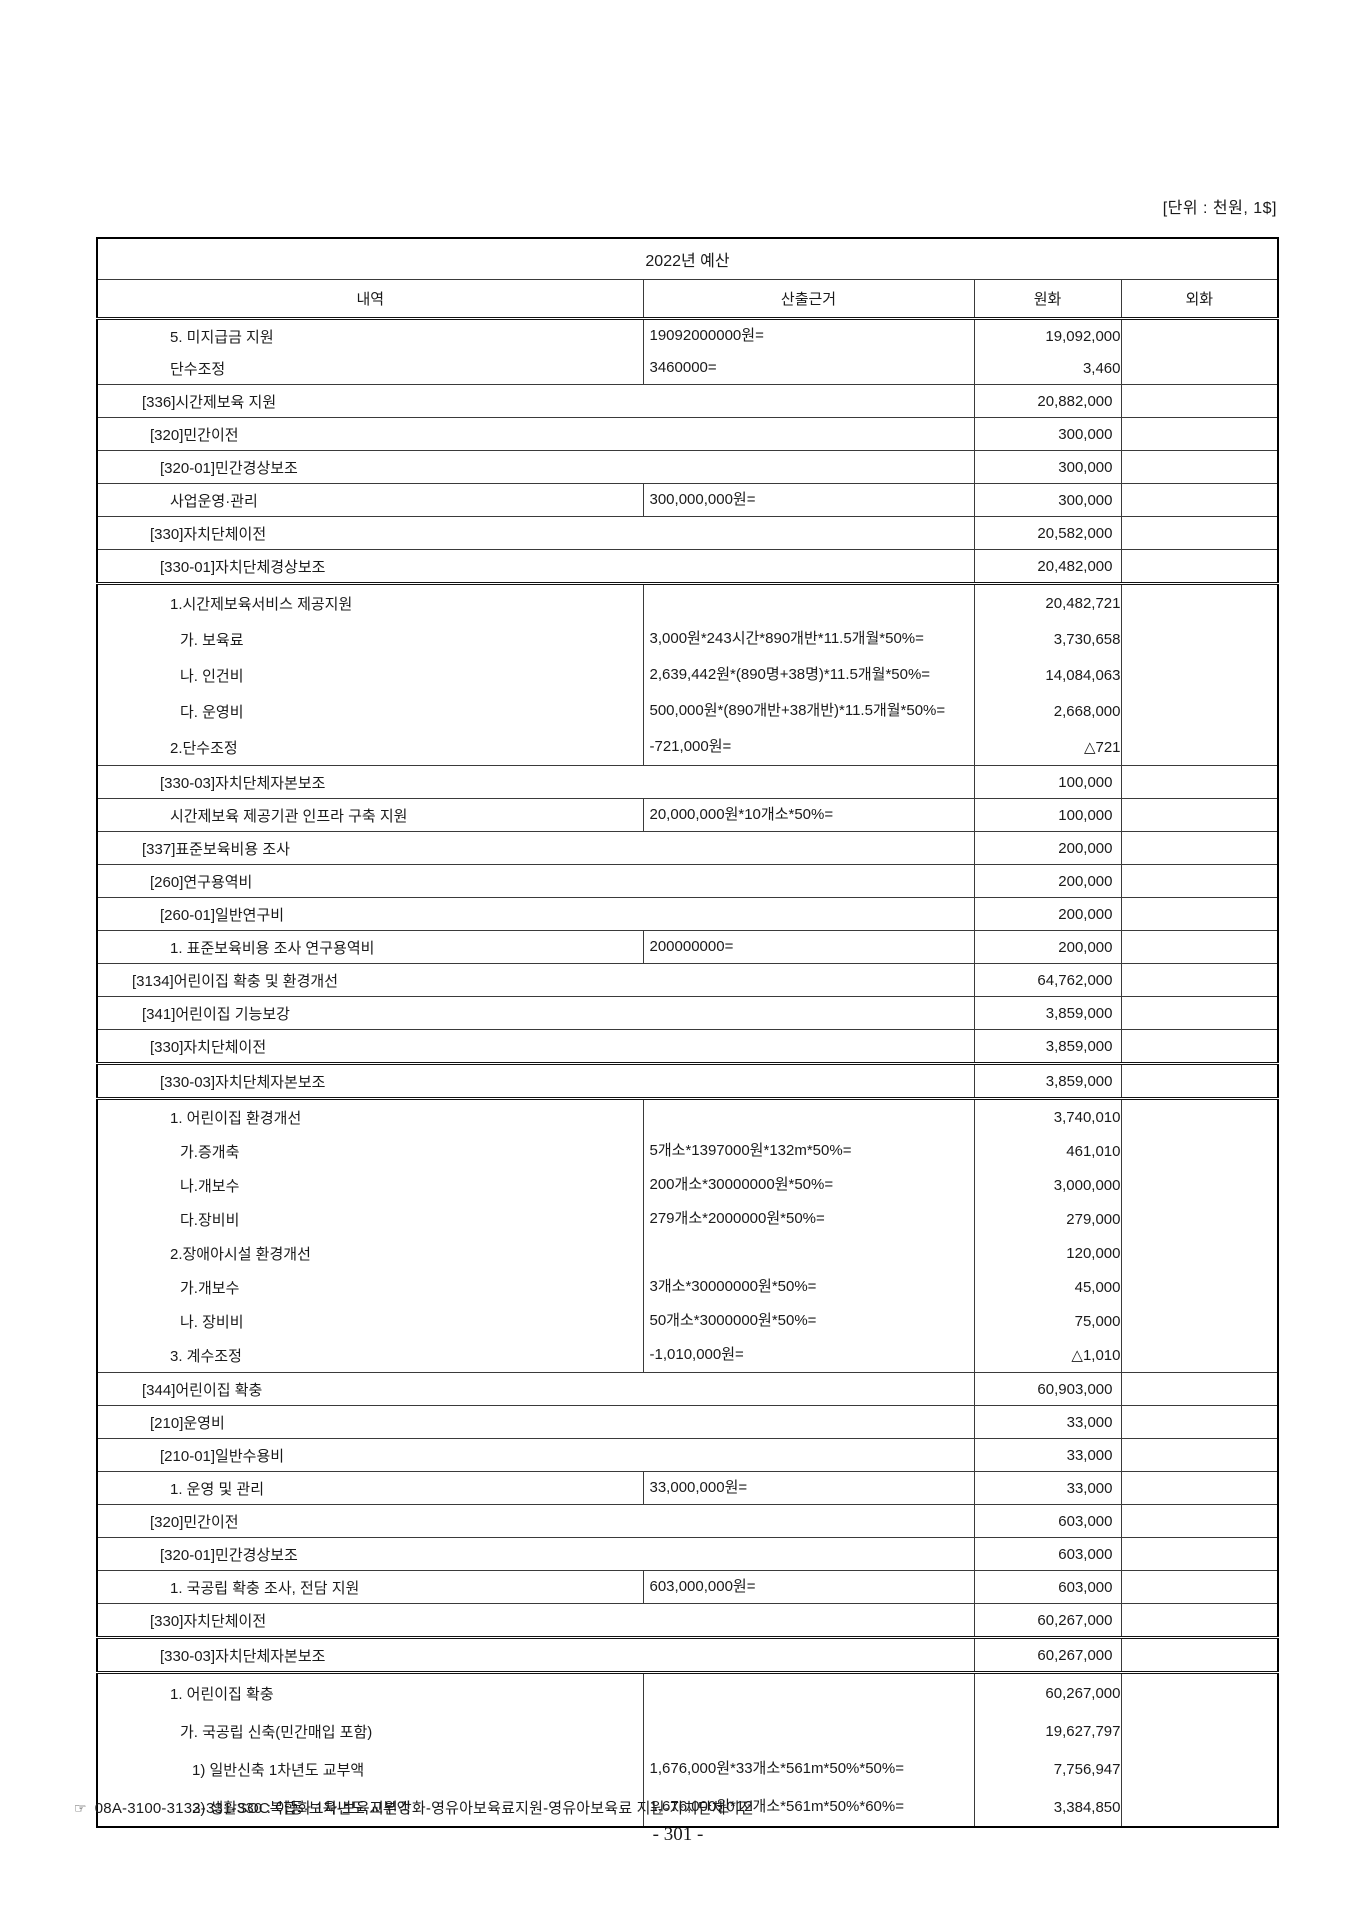 The height and width of the screenshot is (1920, 1356). What do you see at coordinates (687, 1389) in the screenshot?
I see `table-row: [344]어린이집 확충 60,903,000` at bounding box center [687, 1389].